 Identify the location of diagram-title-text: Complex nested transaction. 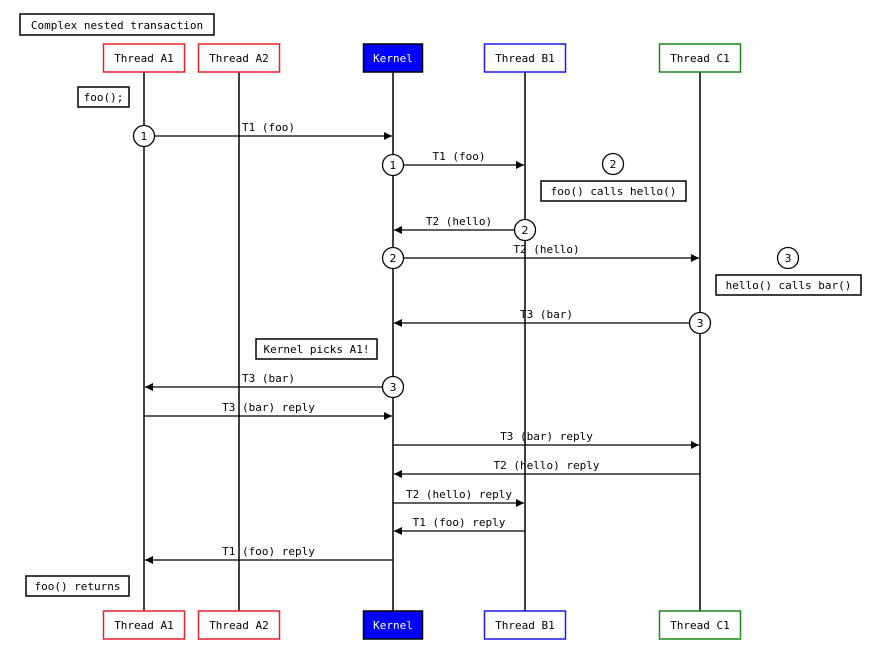
(117, 25).